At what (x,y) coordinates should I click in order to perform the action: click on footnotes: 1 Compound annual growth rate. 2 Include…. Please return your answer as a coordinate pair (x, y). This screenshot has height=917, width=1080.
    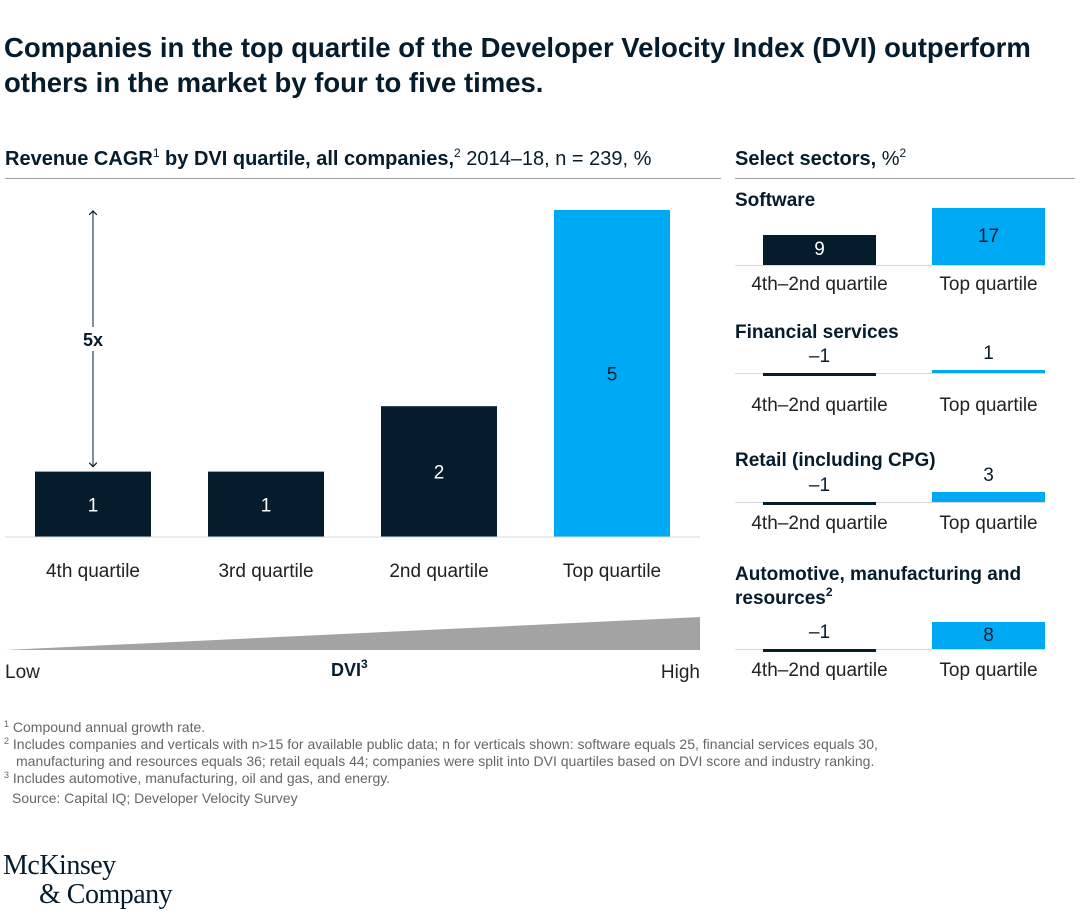
    Looking at the image, I should click on (441, 763).